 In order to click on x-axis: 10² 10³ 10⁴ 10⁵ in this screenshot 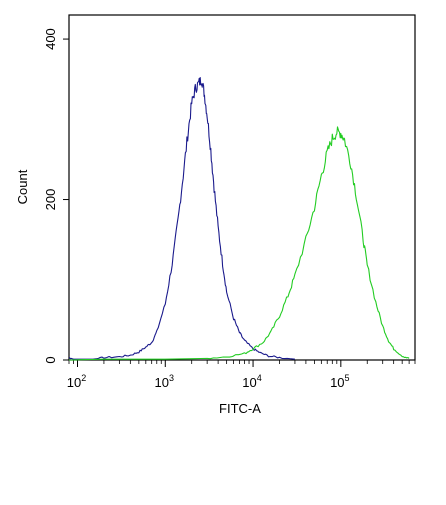, I will do `click(241, 375)`.